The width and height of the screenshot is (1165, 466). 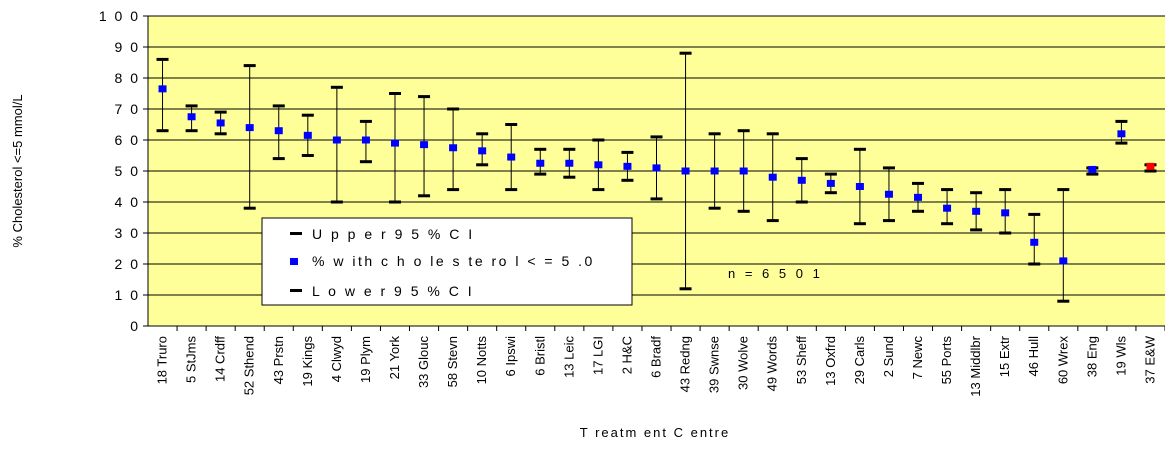 What do you see at coordinates (423, 362) in the screenshot?
I see `x-tick-label: 33 Glouc` at bounding box center [423, 362].